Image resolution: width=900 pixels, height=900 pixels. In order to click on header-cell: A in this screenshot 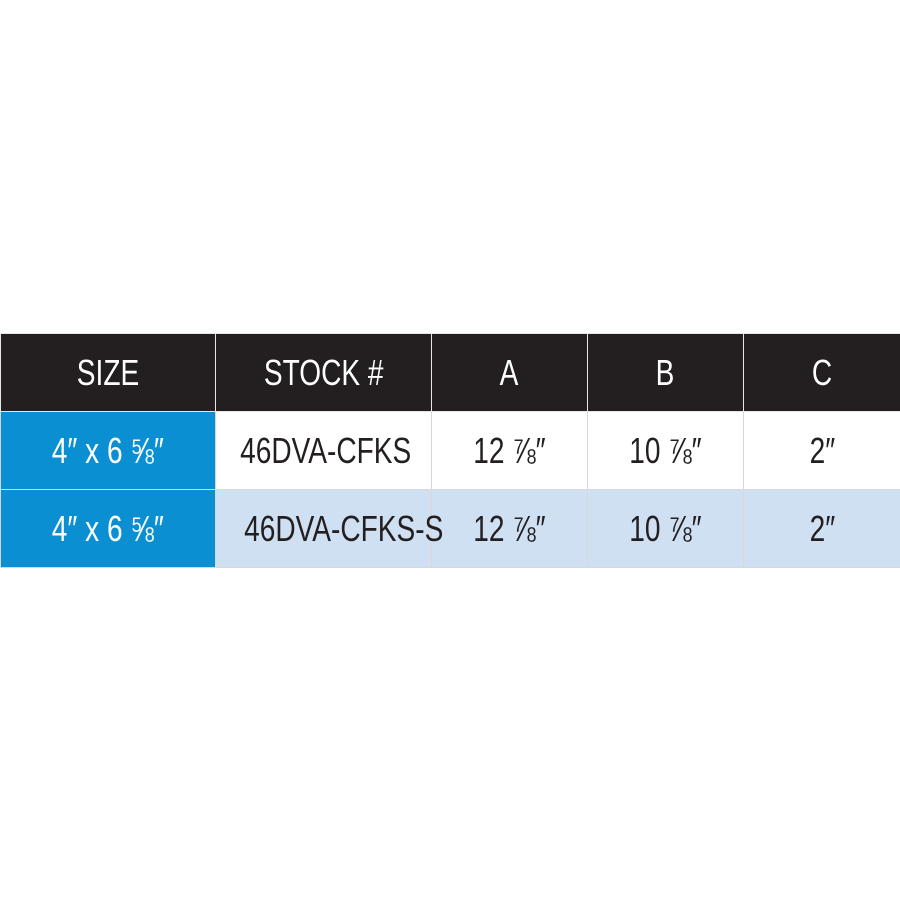, I will do `click(509, 372)`.